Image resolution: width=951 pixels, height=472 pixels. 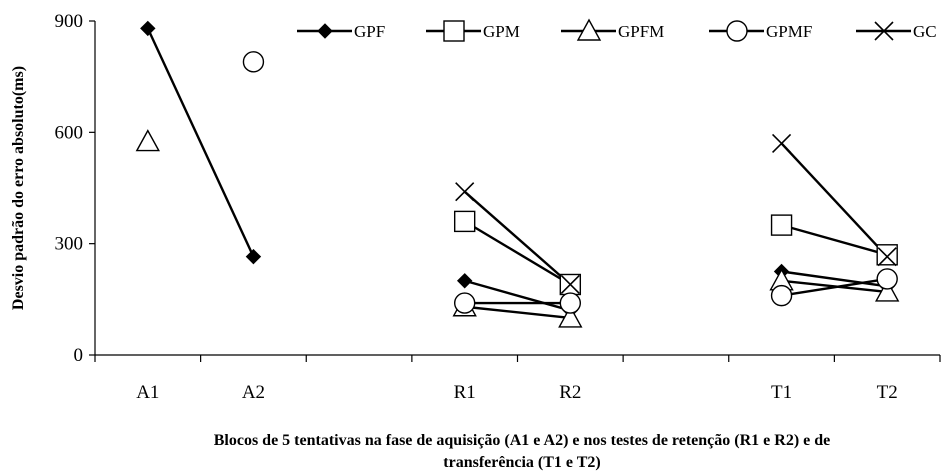 I want to click on x-tick-label: T2, so click(x=887, y=392).